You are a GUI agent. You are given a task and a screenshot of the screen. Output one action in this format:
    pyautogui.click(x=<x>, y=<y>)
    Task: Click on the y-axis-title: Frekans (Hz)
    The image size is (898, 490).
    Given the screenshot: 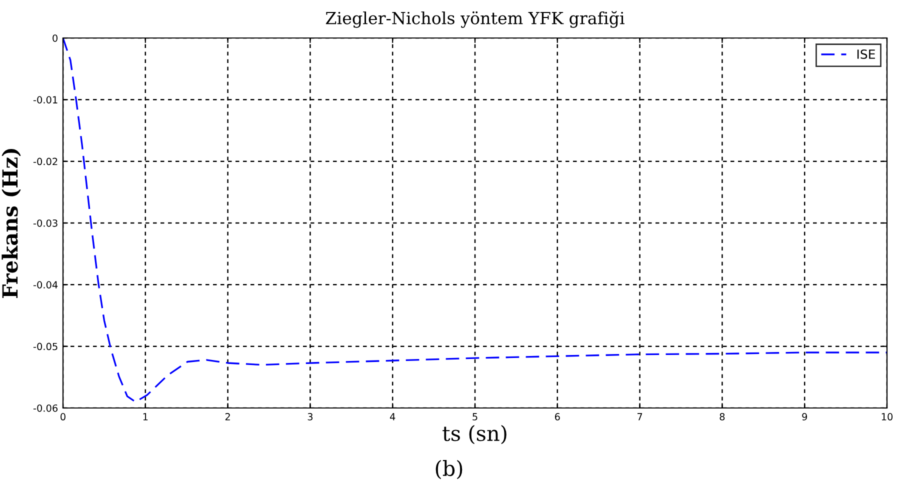 What is the action you would take?
    pyautogui.click(x=11, y=223)
    